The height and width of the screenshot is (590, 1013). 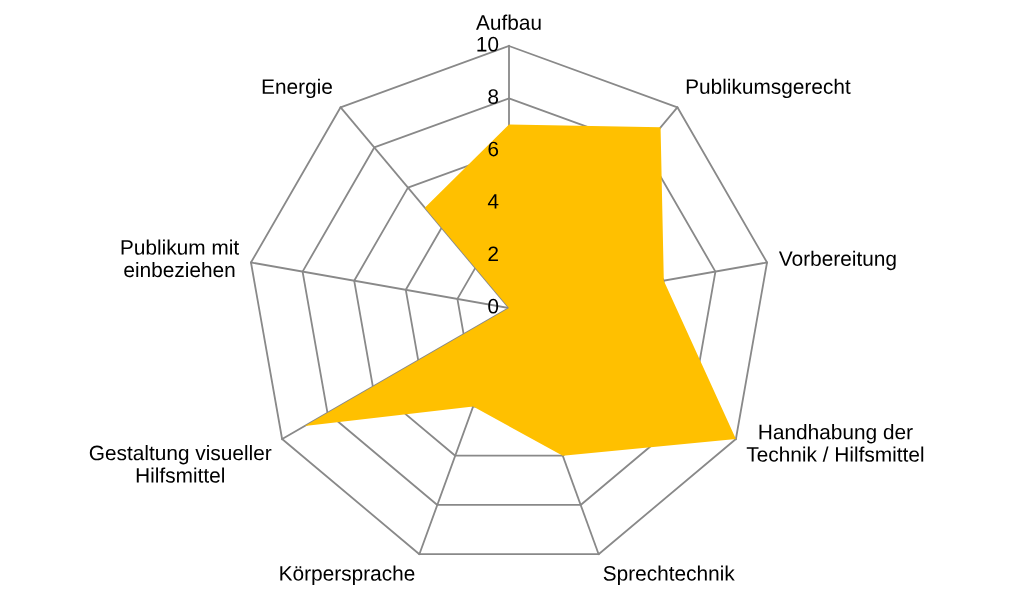 What do you see at coordinates (180, 464) in the screenshot?
I see `spoke-label: Gestaltung visueller Hilfsmittel` at bounding box center [180, 464].